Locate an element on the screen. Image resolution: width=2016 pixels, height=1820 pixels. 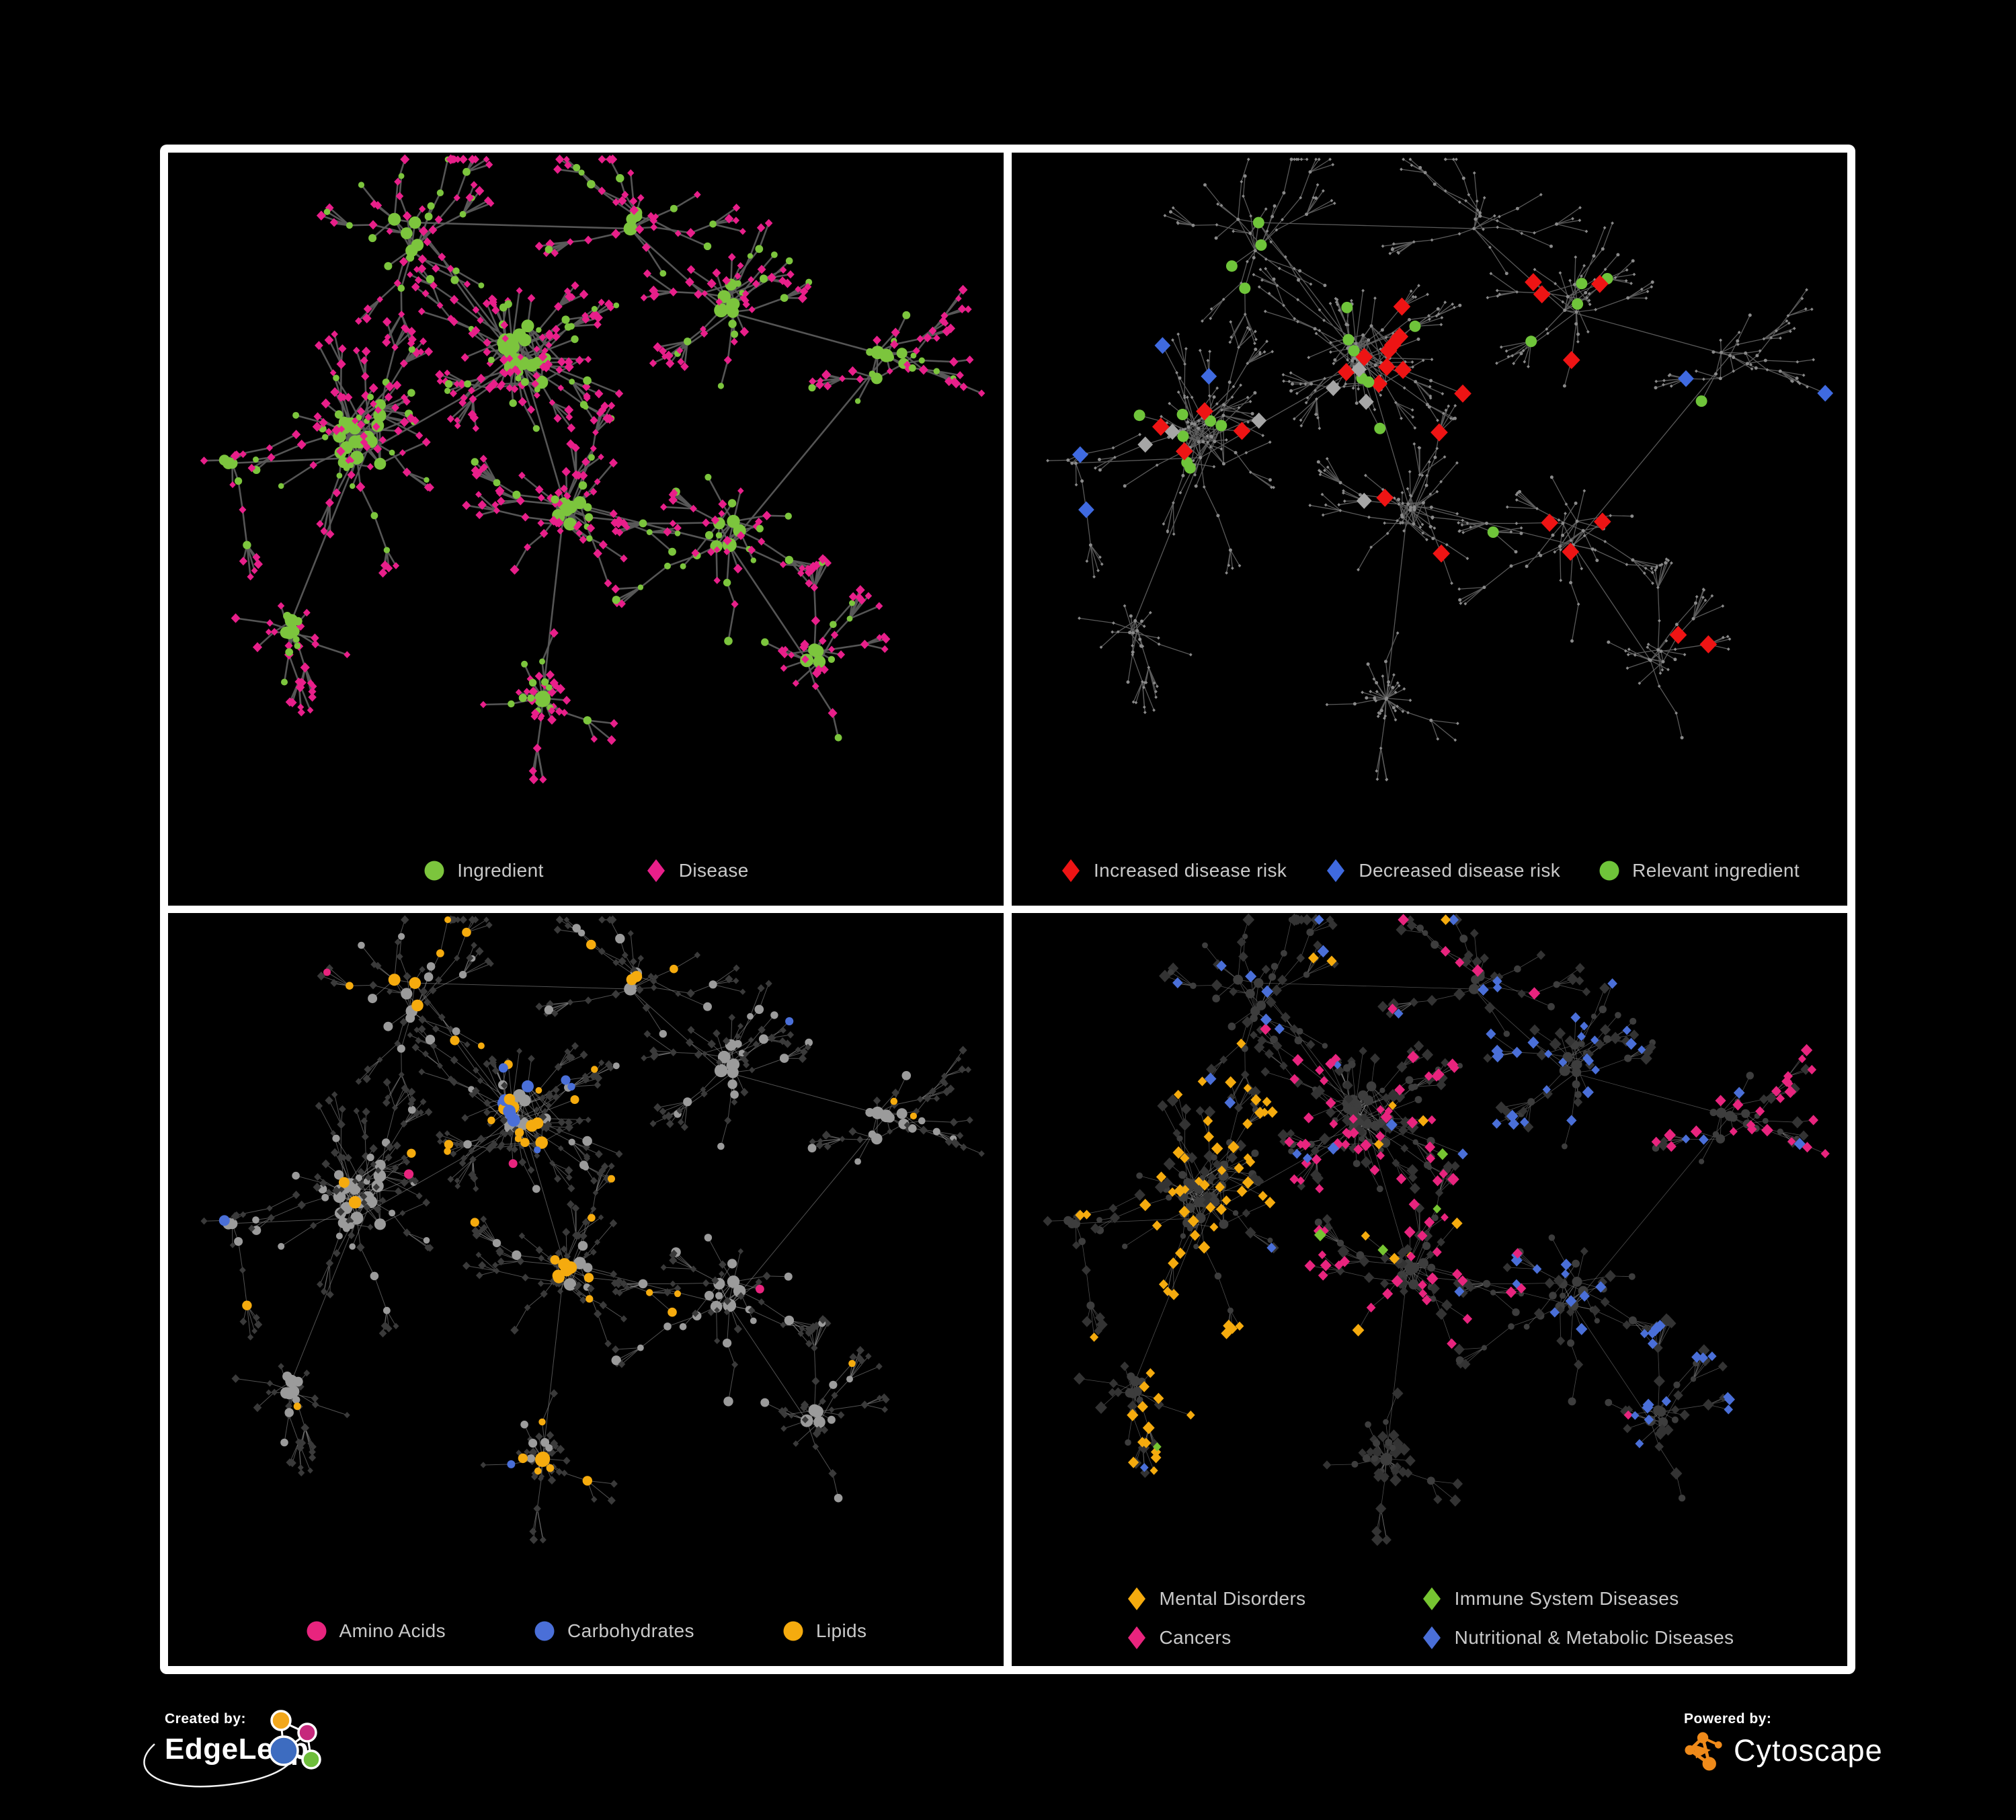
legend-item-mental-disorders: Mental Disorders is located at coordinates (1215, 1598).